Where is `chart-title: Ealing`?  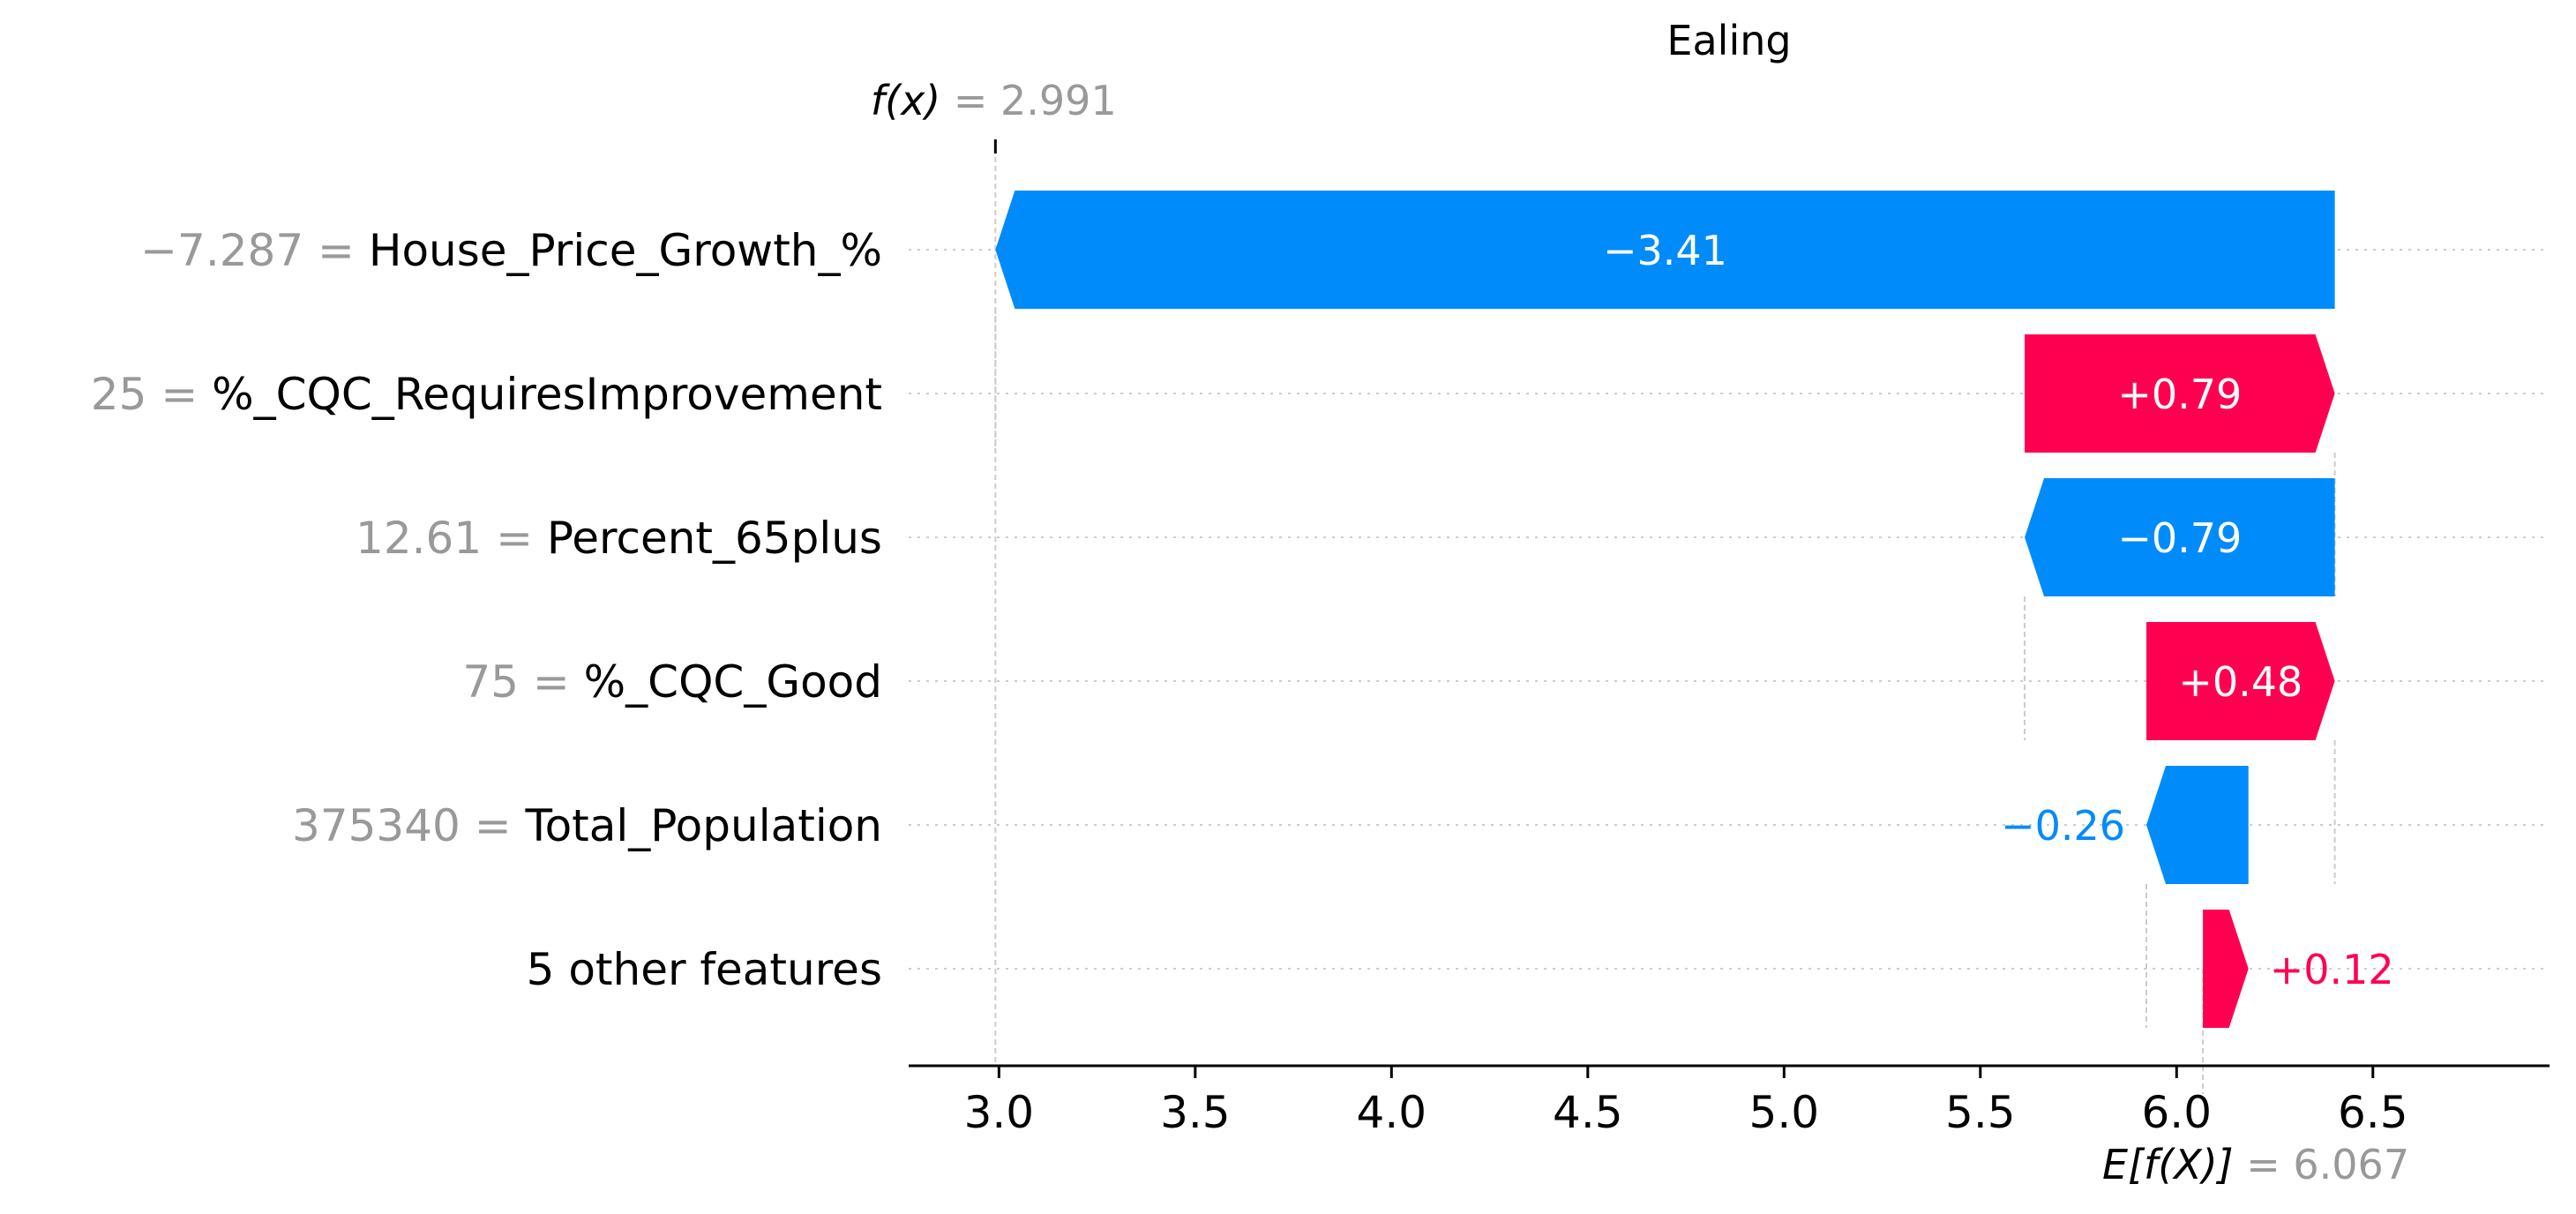
chart-title: Ealing is located at coordinates (1729, 40).